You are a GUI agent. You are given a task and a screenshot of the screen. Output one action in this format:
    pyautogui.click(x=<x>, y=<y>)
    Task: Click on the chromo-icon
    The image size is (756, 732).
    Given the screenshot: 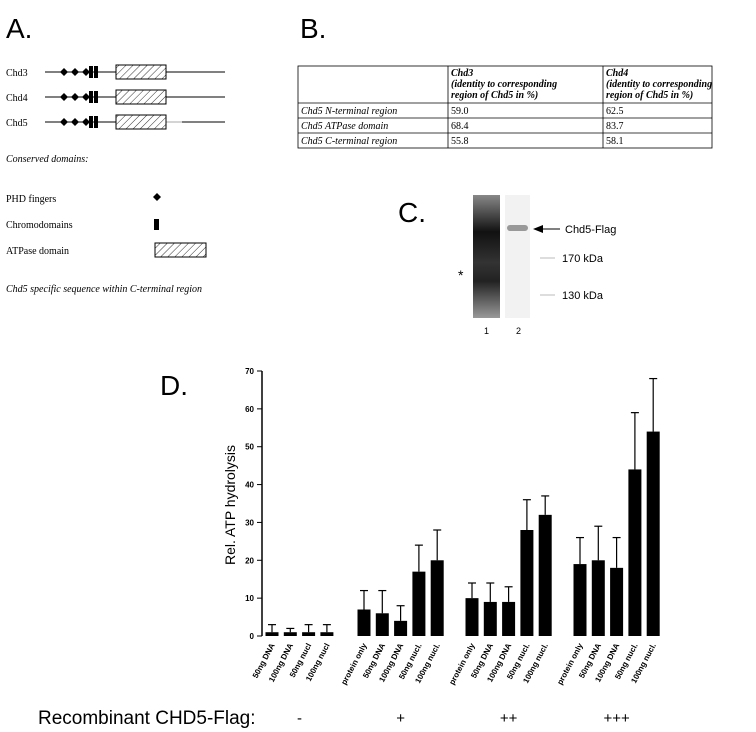 What is the action you would take?
    pyautogui.click(x=156, y=224)
    